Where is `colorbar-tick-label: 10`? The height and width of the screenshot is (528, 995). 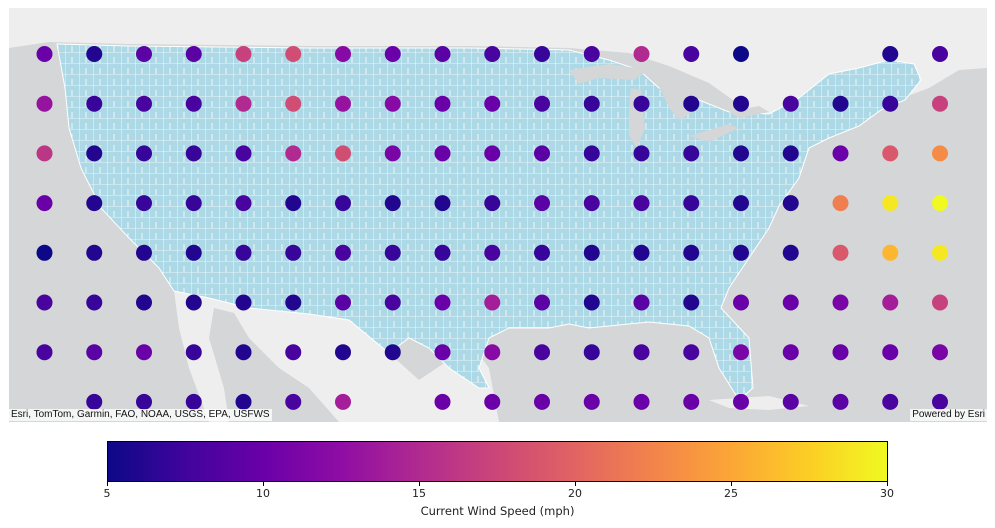 colorbar-tick-label: 10 is located at coordinates (263, 493).